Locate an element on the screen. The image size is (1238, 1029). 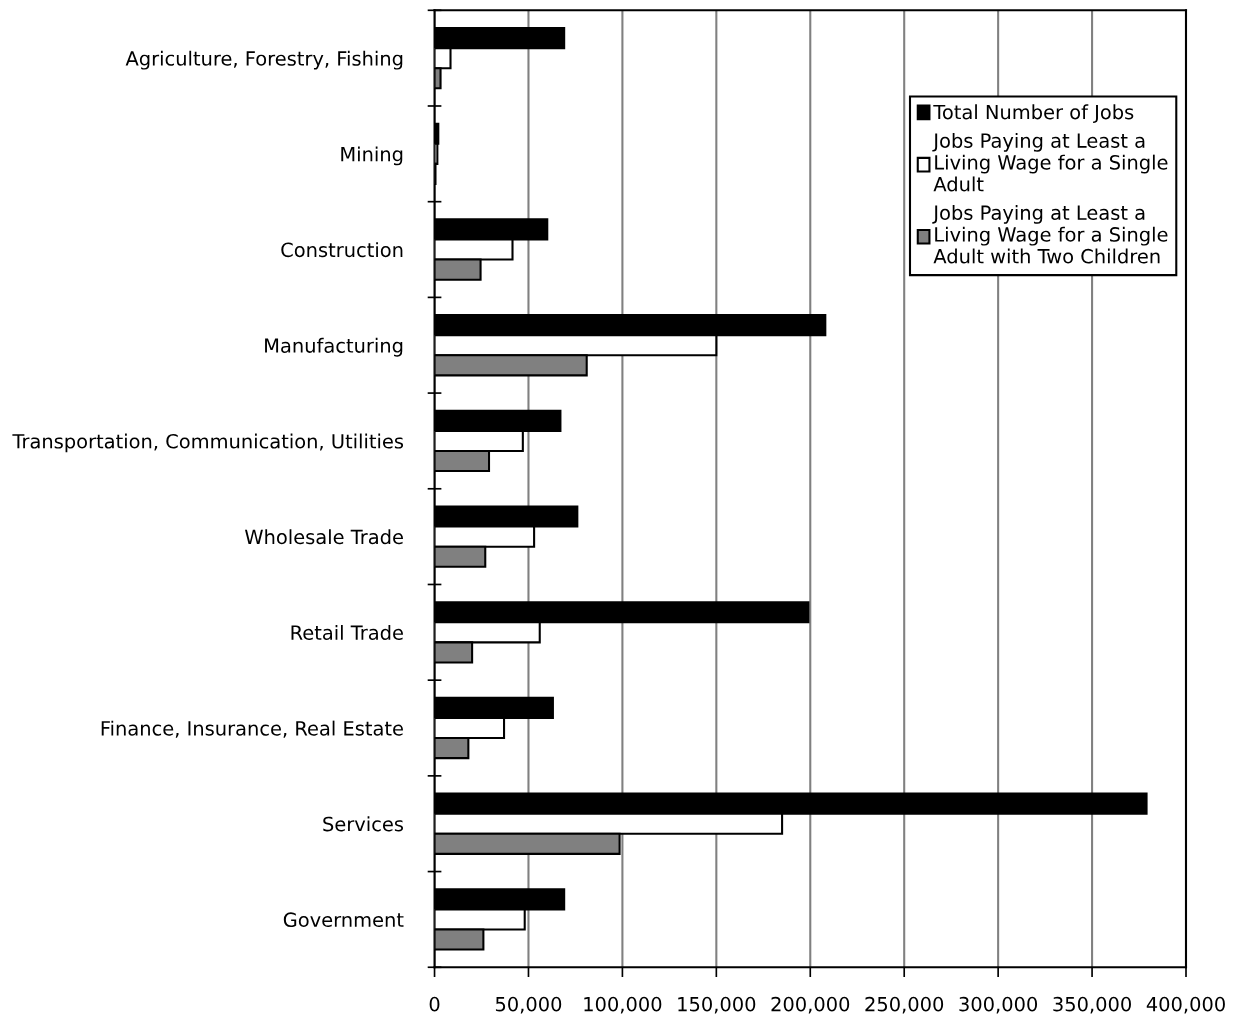
x-tick-label: 50,000 is located at coordinates (528, 1005).